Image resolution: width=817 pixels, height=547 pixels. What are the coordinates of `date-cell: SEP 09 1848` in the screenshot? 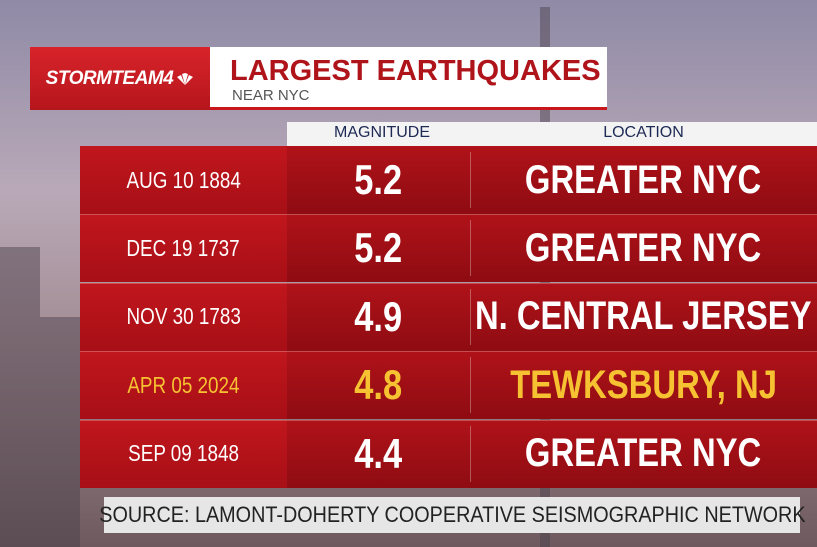 It's located at (183, 453).